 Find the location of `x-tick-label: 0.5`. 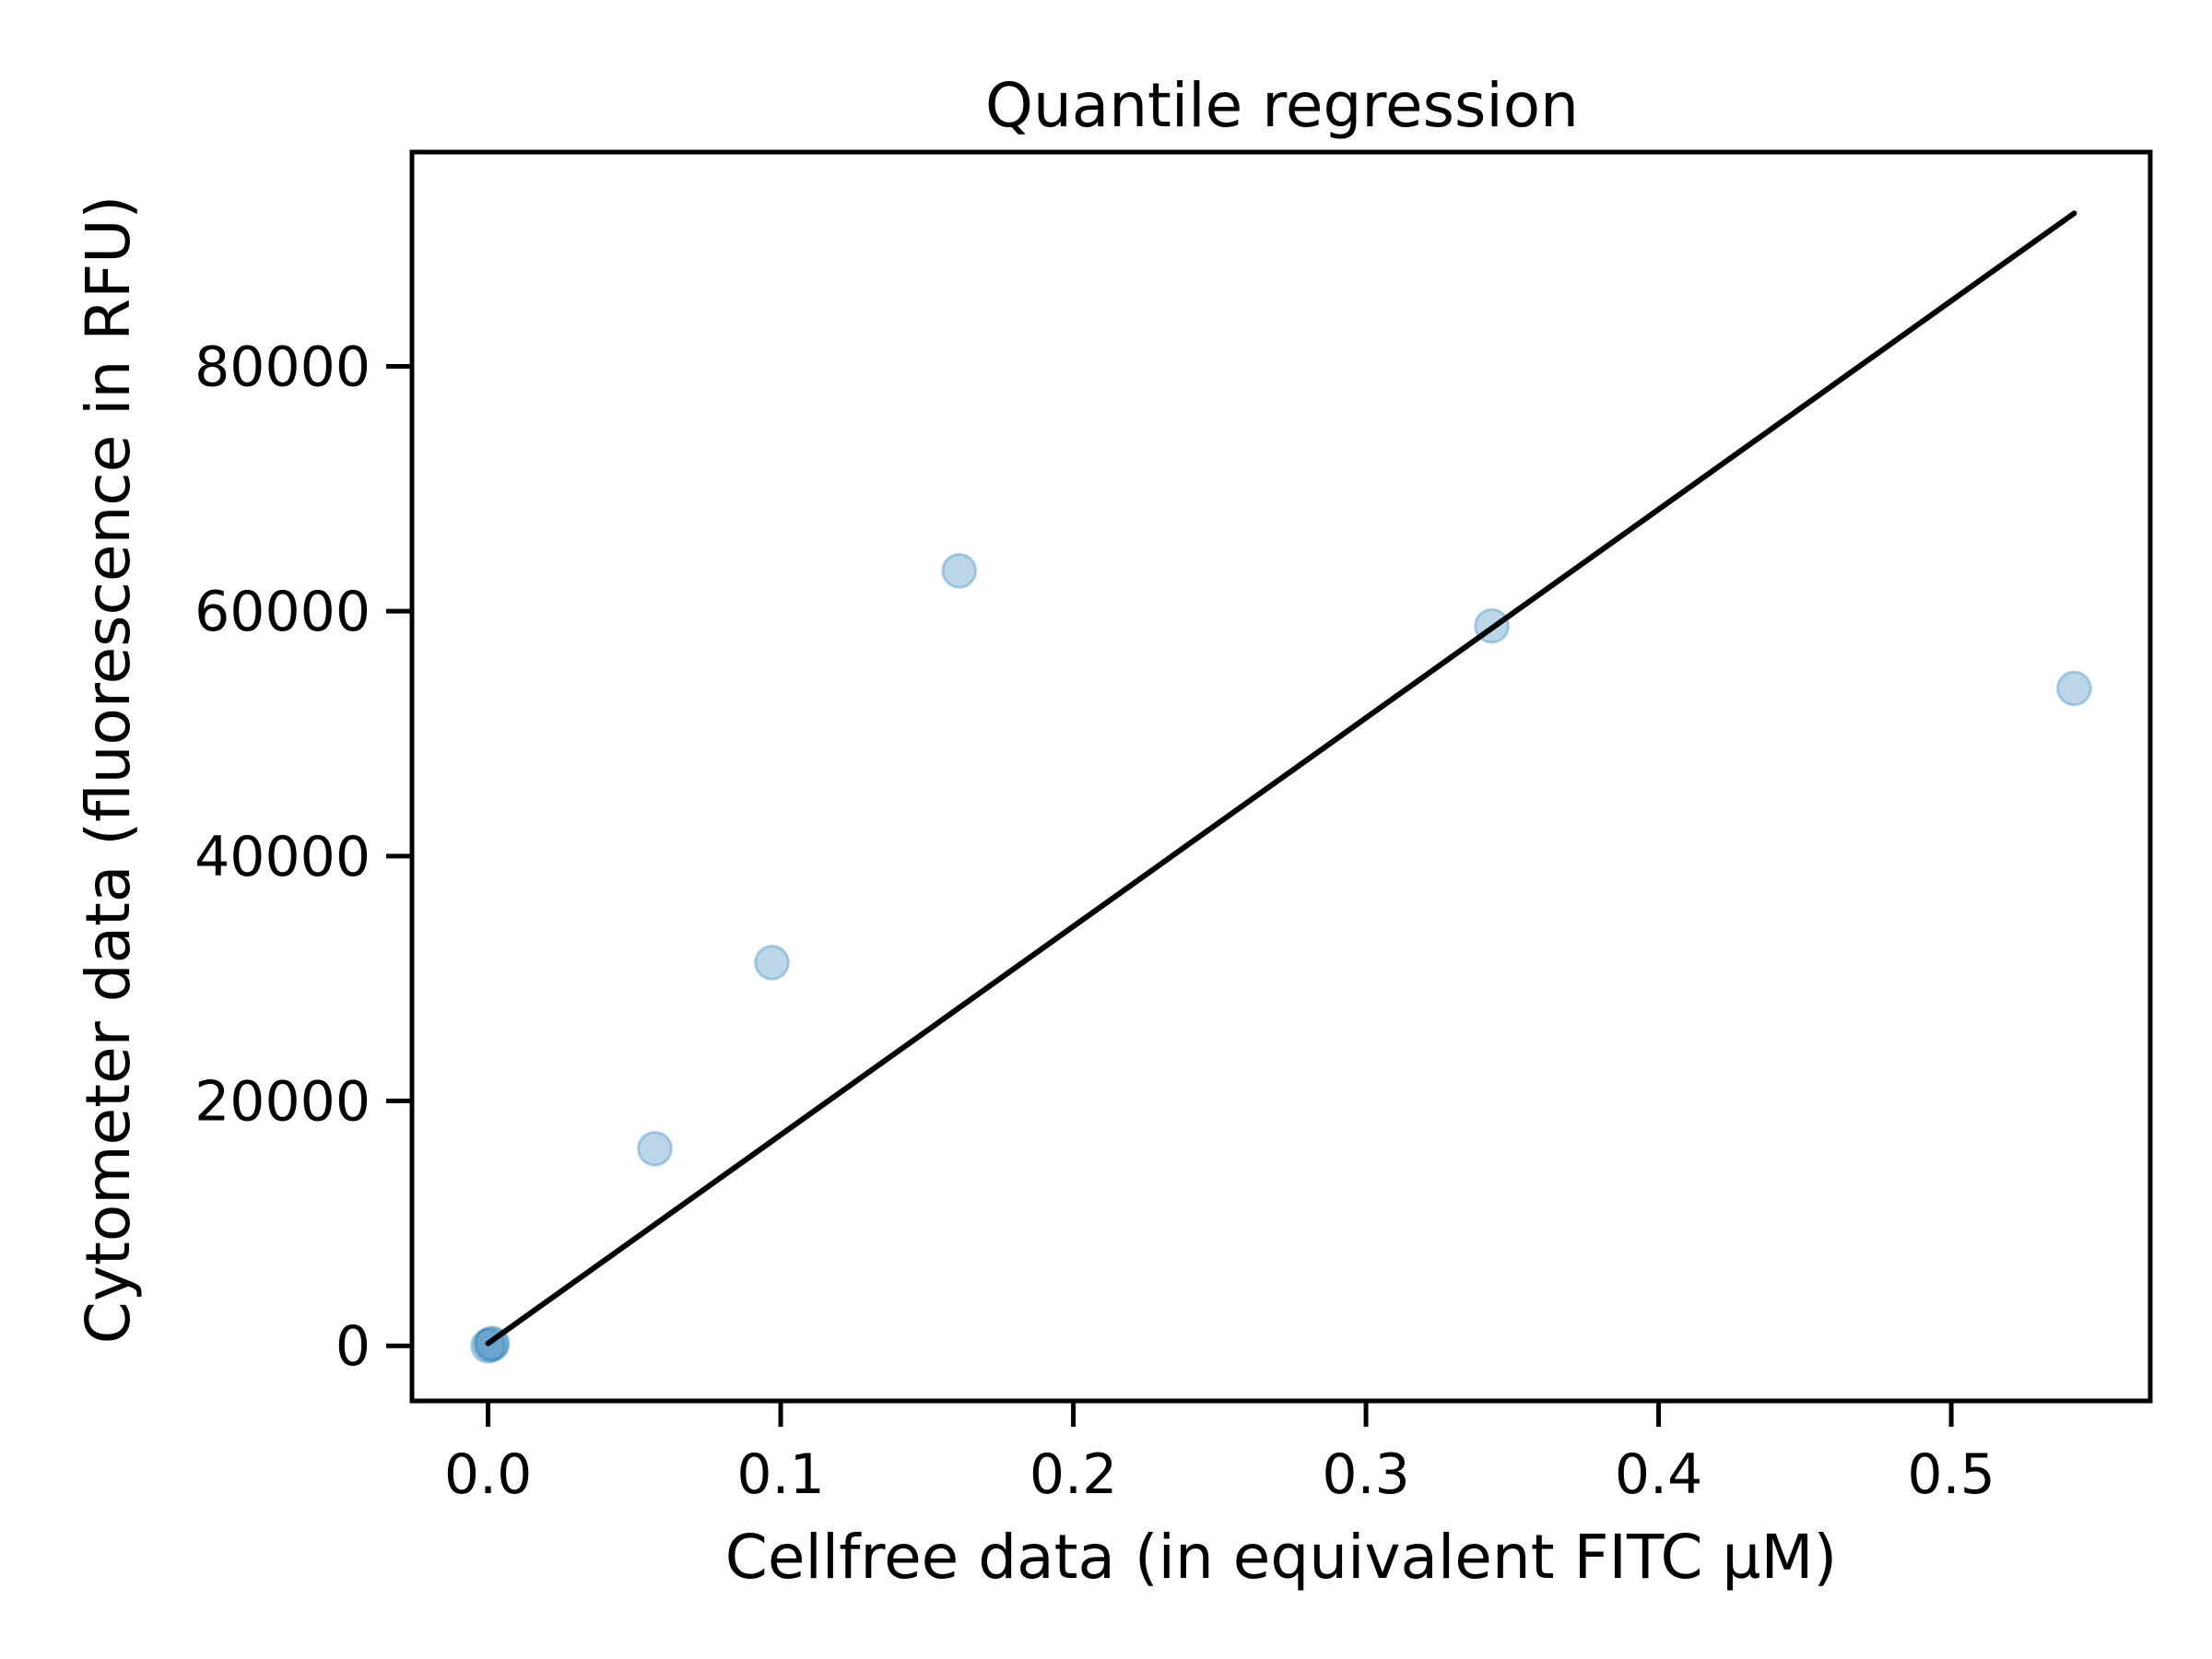

x-tick-label: 0.5 is located at coordinates (1950, 1474).